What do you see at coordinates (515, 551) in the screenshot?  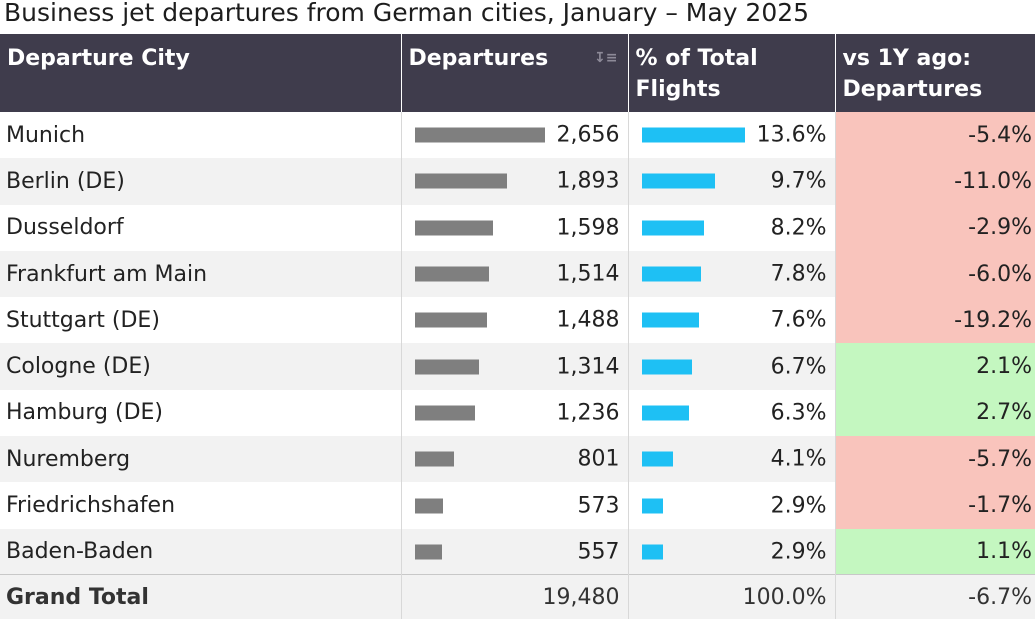 I see `departures-cell: 557` at bounding box center [515, 551].